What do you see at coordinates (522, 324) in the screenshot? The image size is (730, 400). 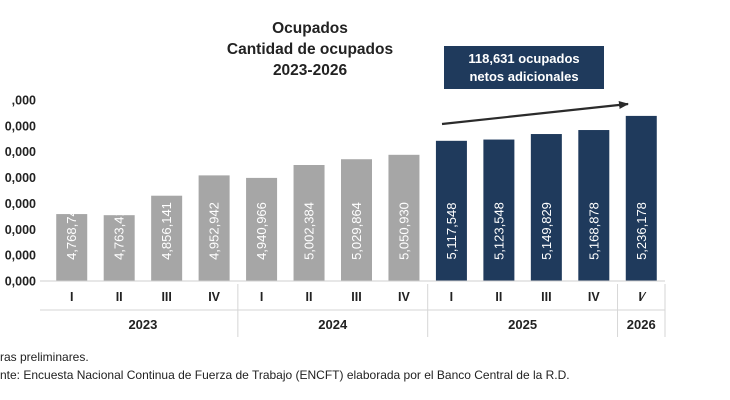 I see `year-label-2025: 2025` at bounding box center [522, 324].